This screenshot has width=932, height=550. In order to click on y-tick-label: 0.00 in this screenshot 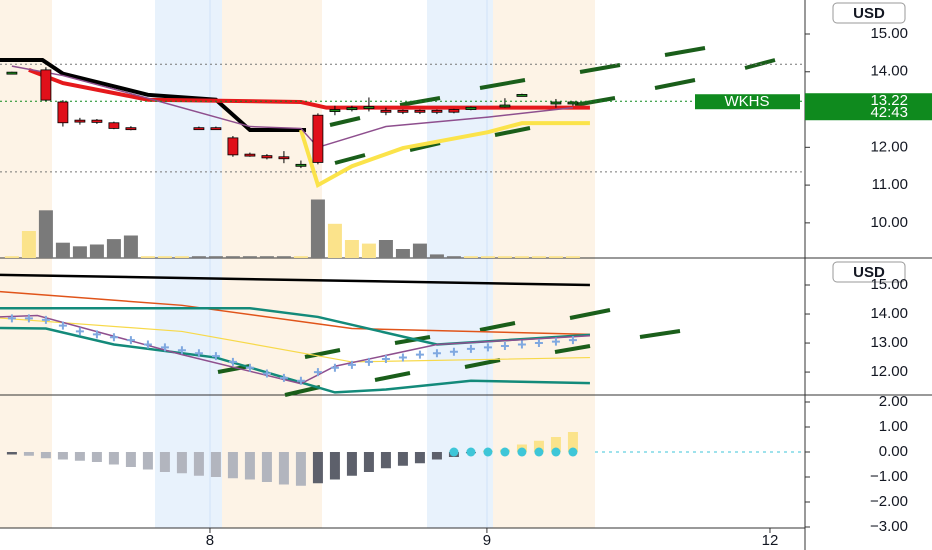, I will do `click(893, 451)`.